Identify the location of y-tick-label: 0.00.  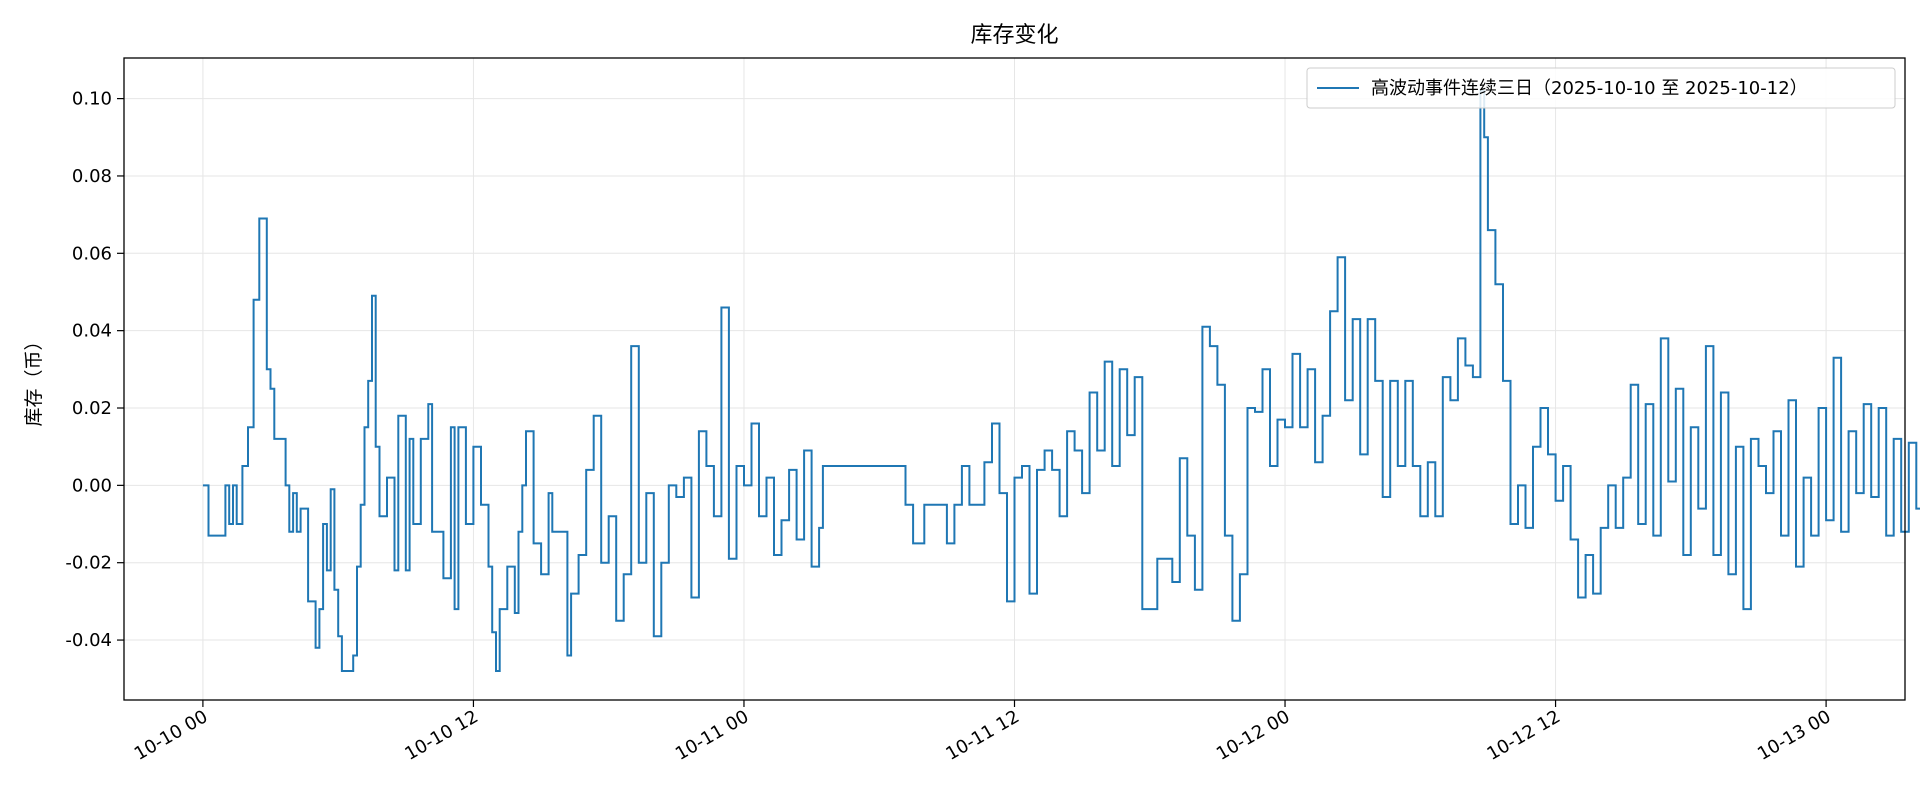
(92, 485).